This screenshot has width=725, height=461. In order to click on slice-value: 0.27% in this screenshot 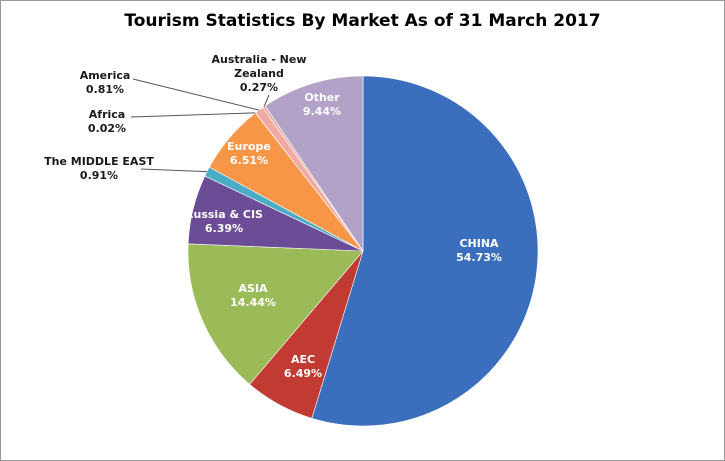, I will do `click(259, 87)`.